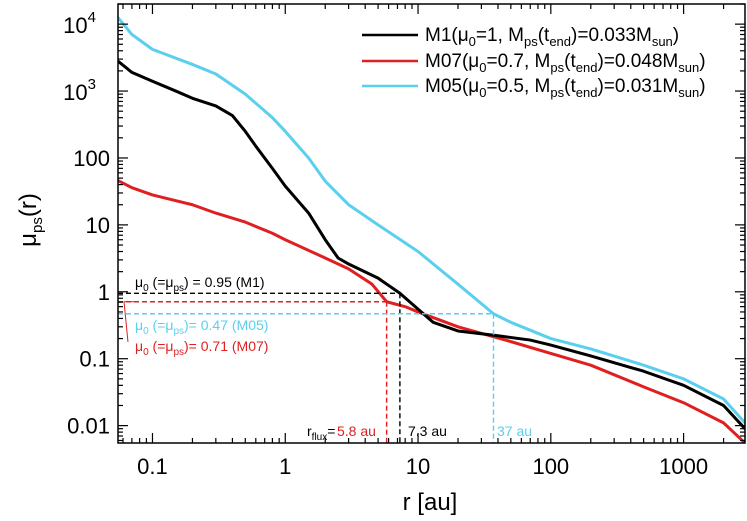  Describe the element at coordinates (637, 86) in the screenshot. I see `legend-text-part: )=0.031M` at that location.